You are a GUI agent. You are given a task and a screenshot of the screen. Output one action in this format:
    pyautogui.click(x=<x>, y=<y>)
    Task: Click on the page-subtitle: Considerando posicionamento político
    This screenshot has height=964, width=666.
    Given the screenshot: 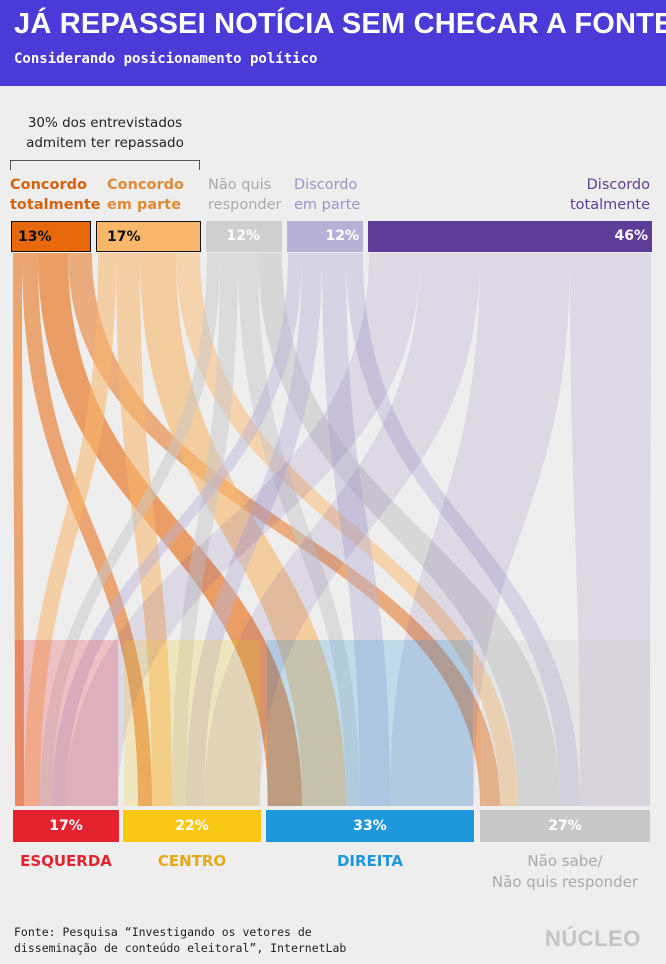 What is the action you would take?
    pyautogui.click(x=166, y=59)
    